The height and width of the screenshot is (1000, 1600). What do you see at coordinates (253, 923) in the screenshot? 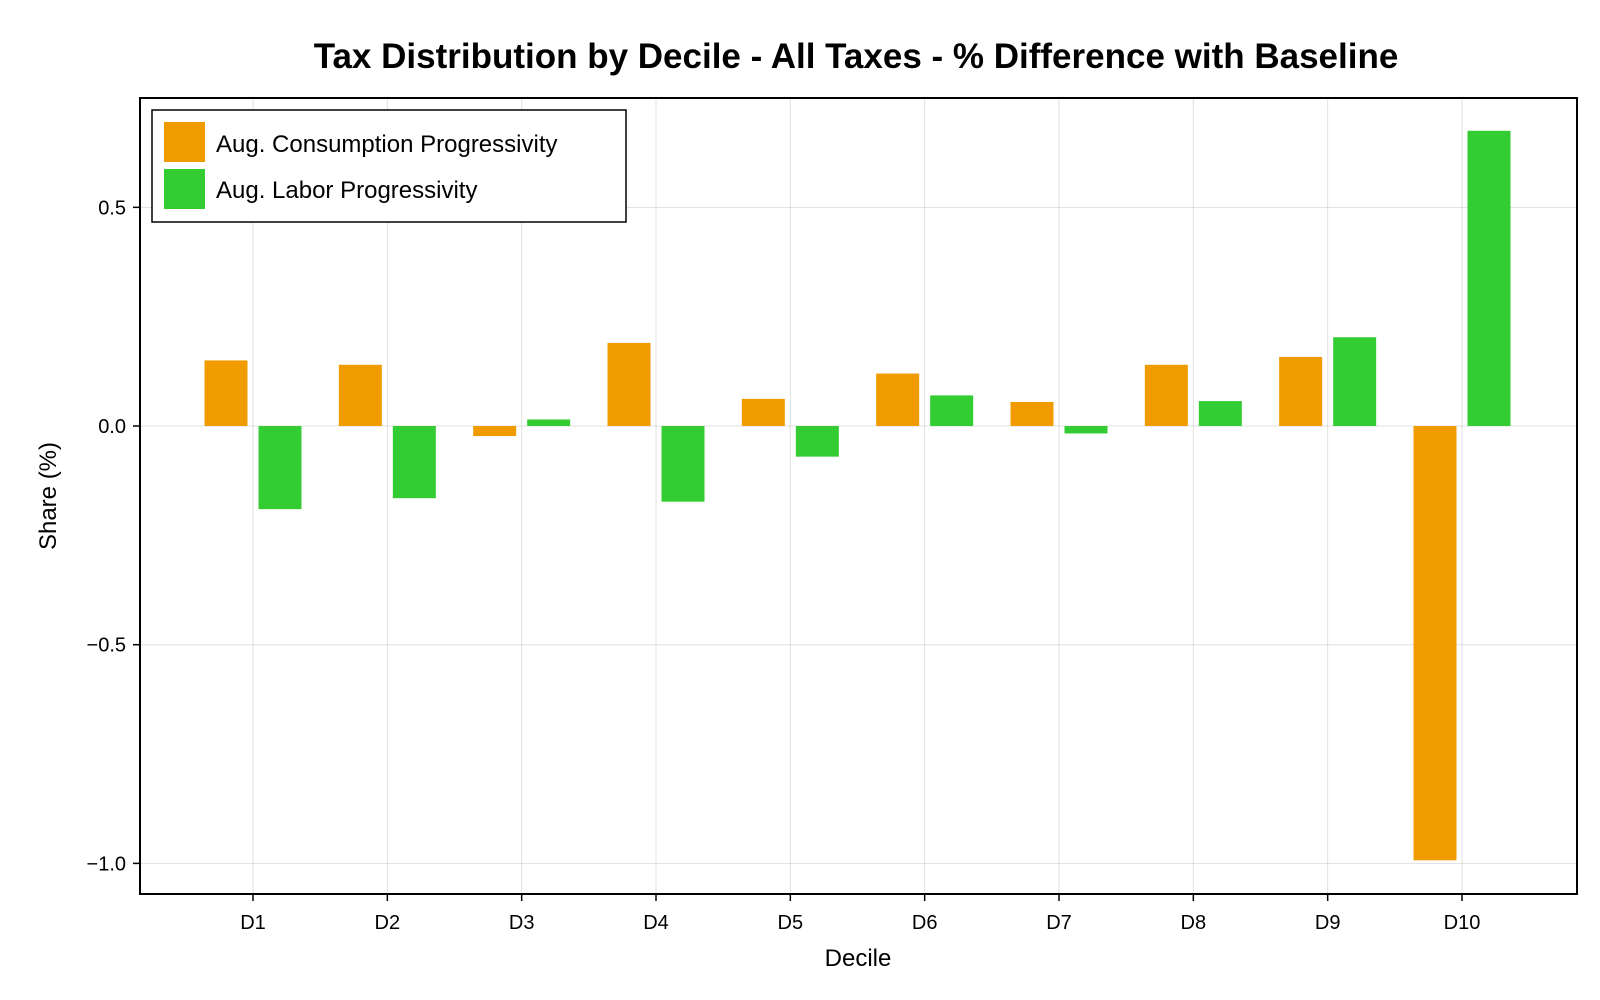
I see `x-tick-label-d1: D1` at bounding box center [253, 923].